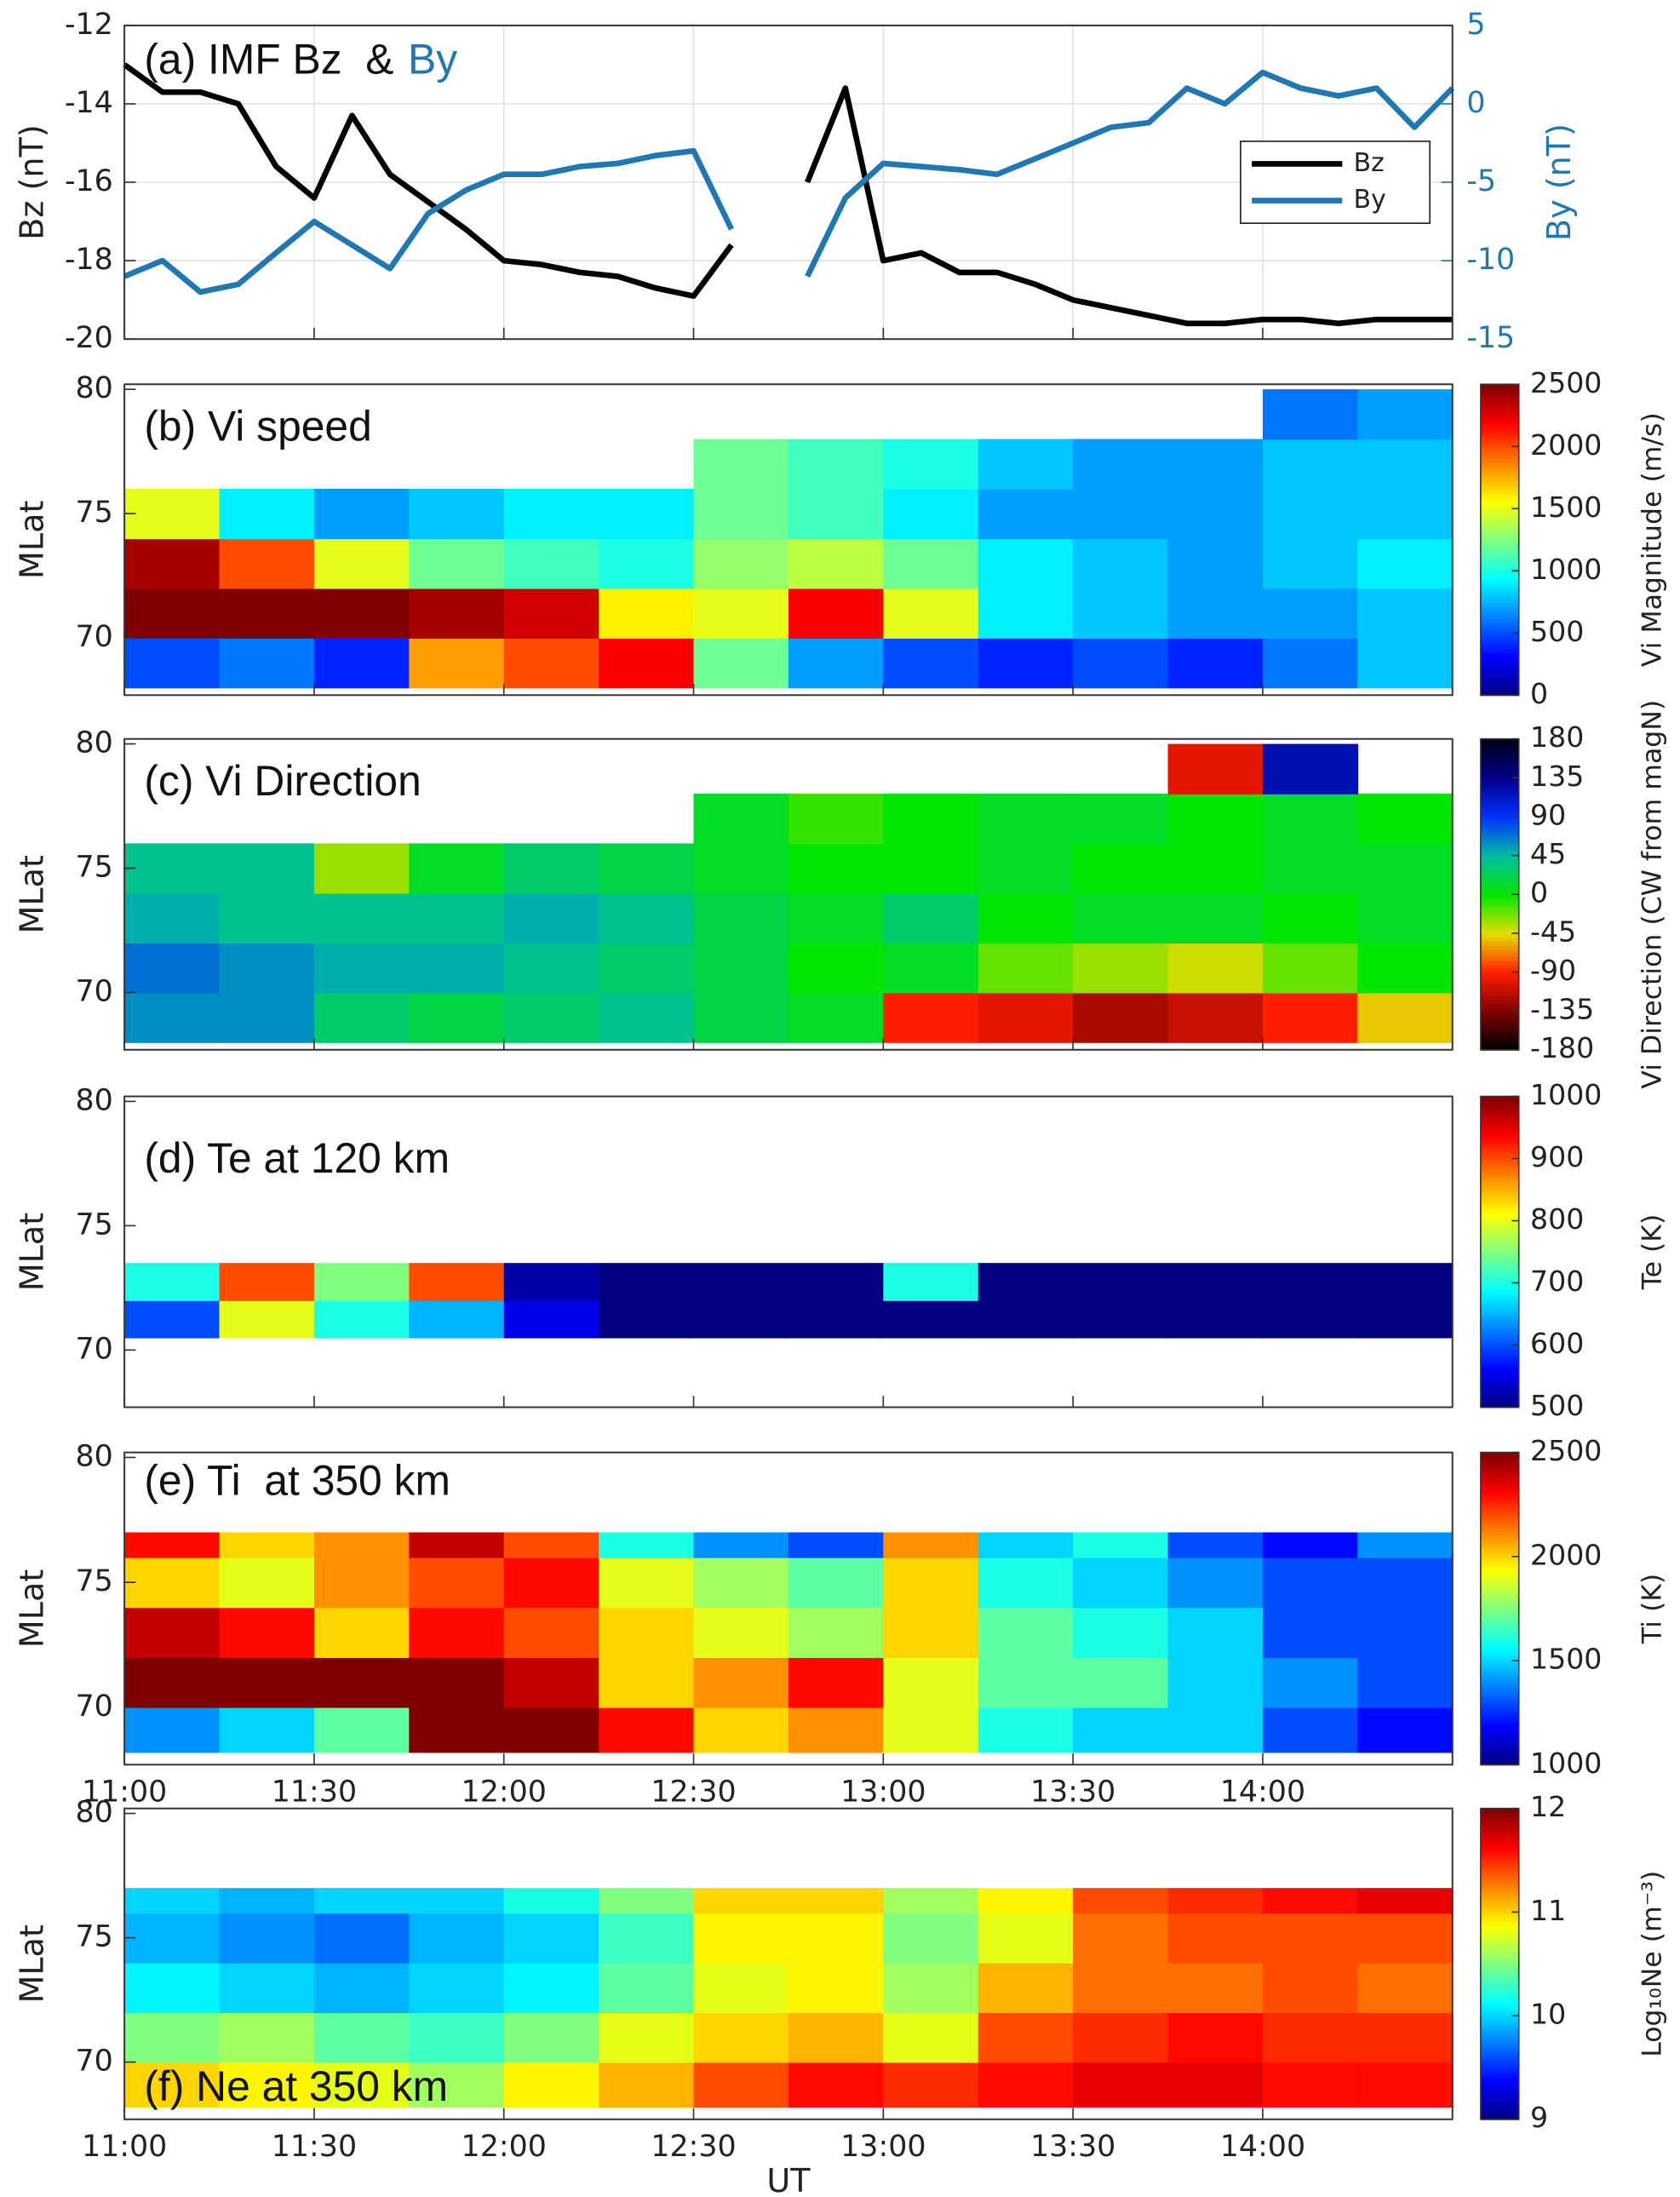 Image resolution: width=1680 pixels, height=2197 pixels. Describe the element at coordinates (314, 2147) in the screenshot. I see `x-tick-label: 11:30` at that location.